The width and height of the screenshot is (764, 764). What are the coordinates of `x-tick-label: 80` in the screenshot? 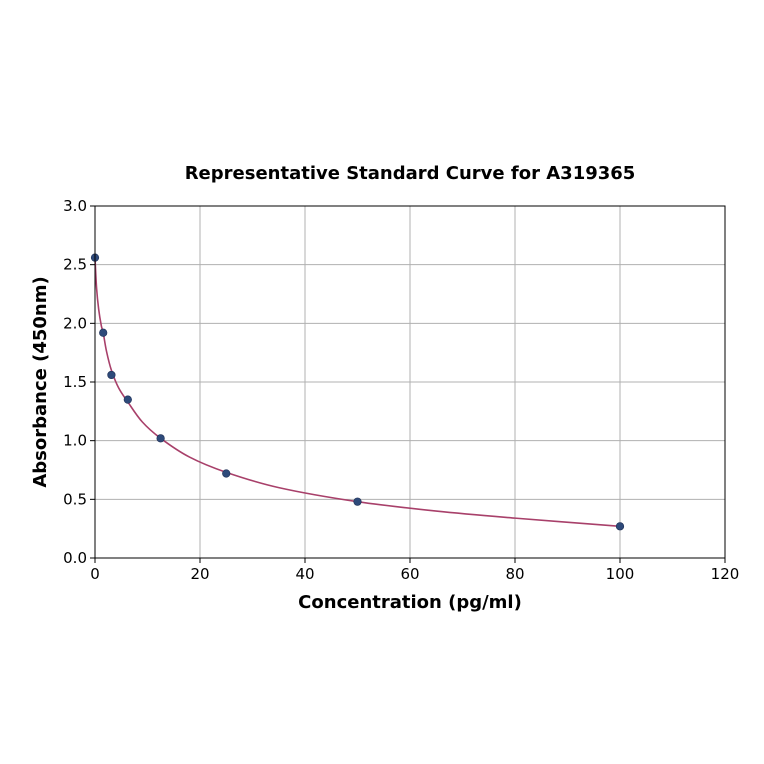 It's located at (514, 574).